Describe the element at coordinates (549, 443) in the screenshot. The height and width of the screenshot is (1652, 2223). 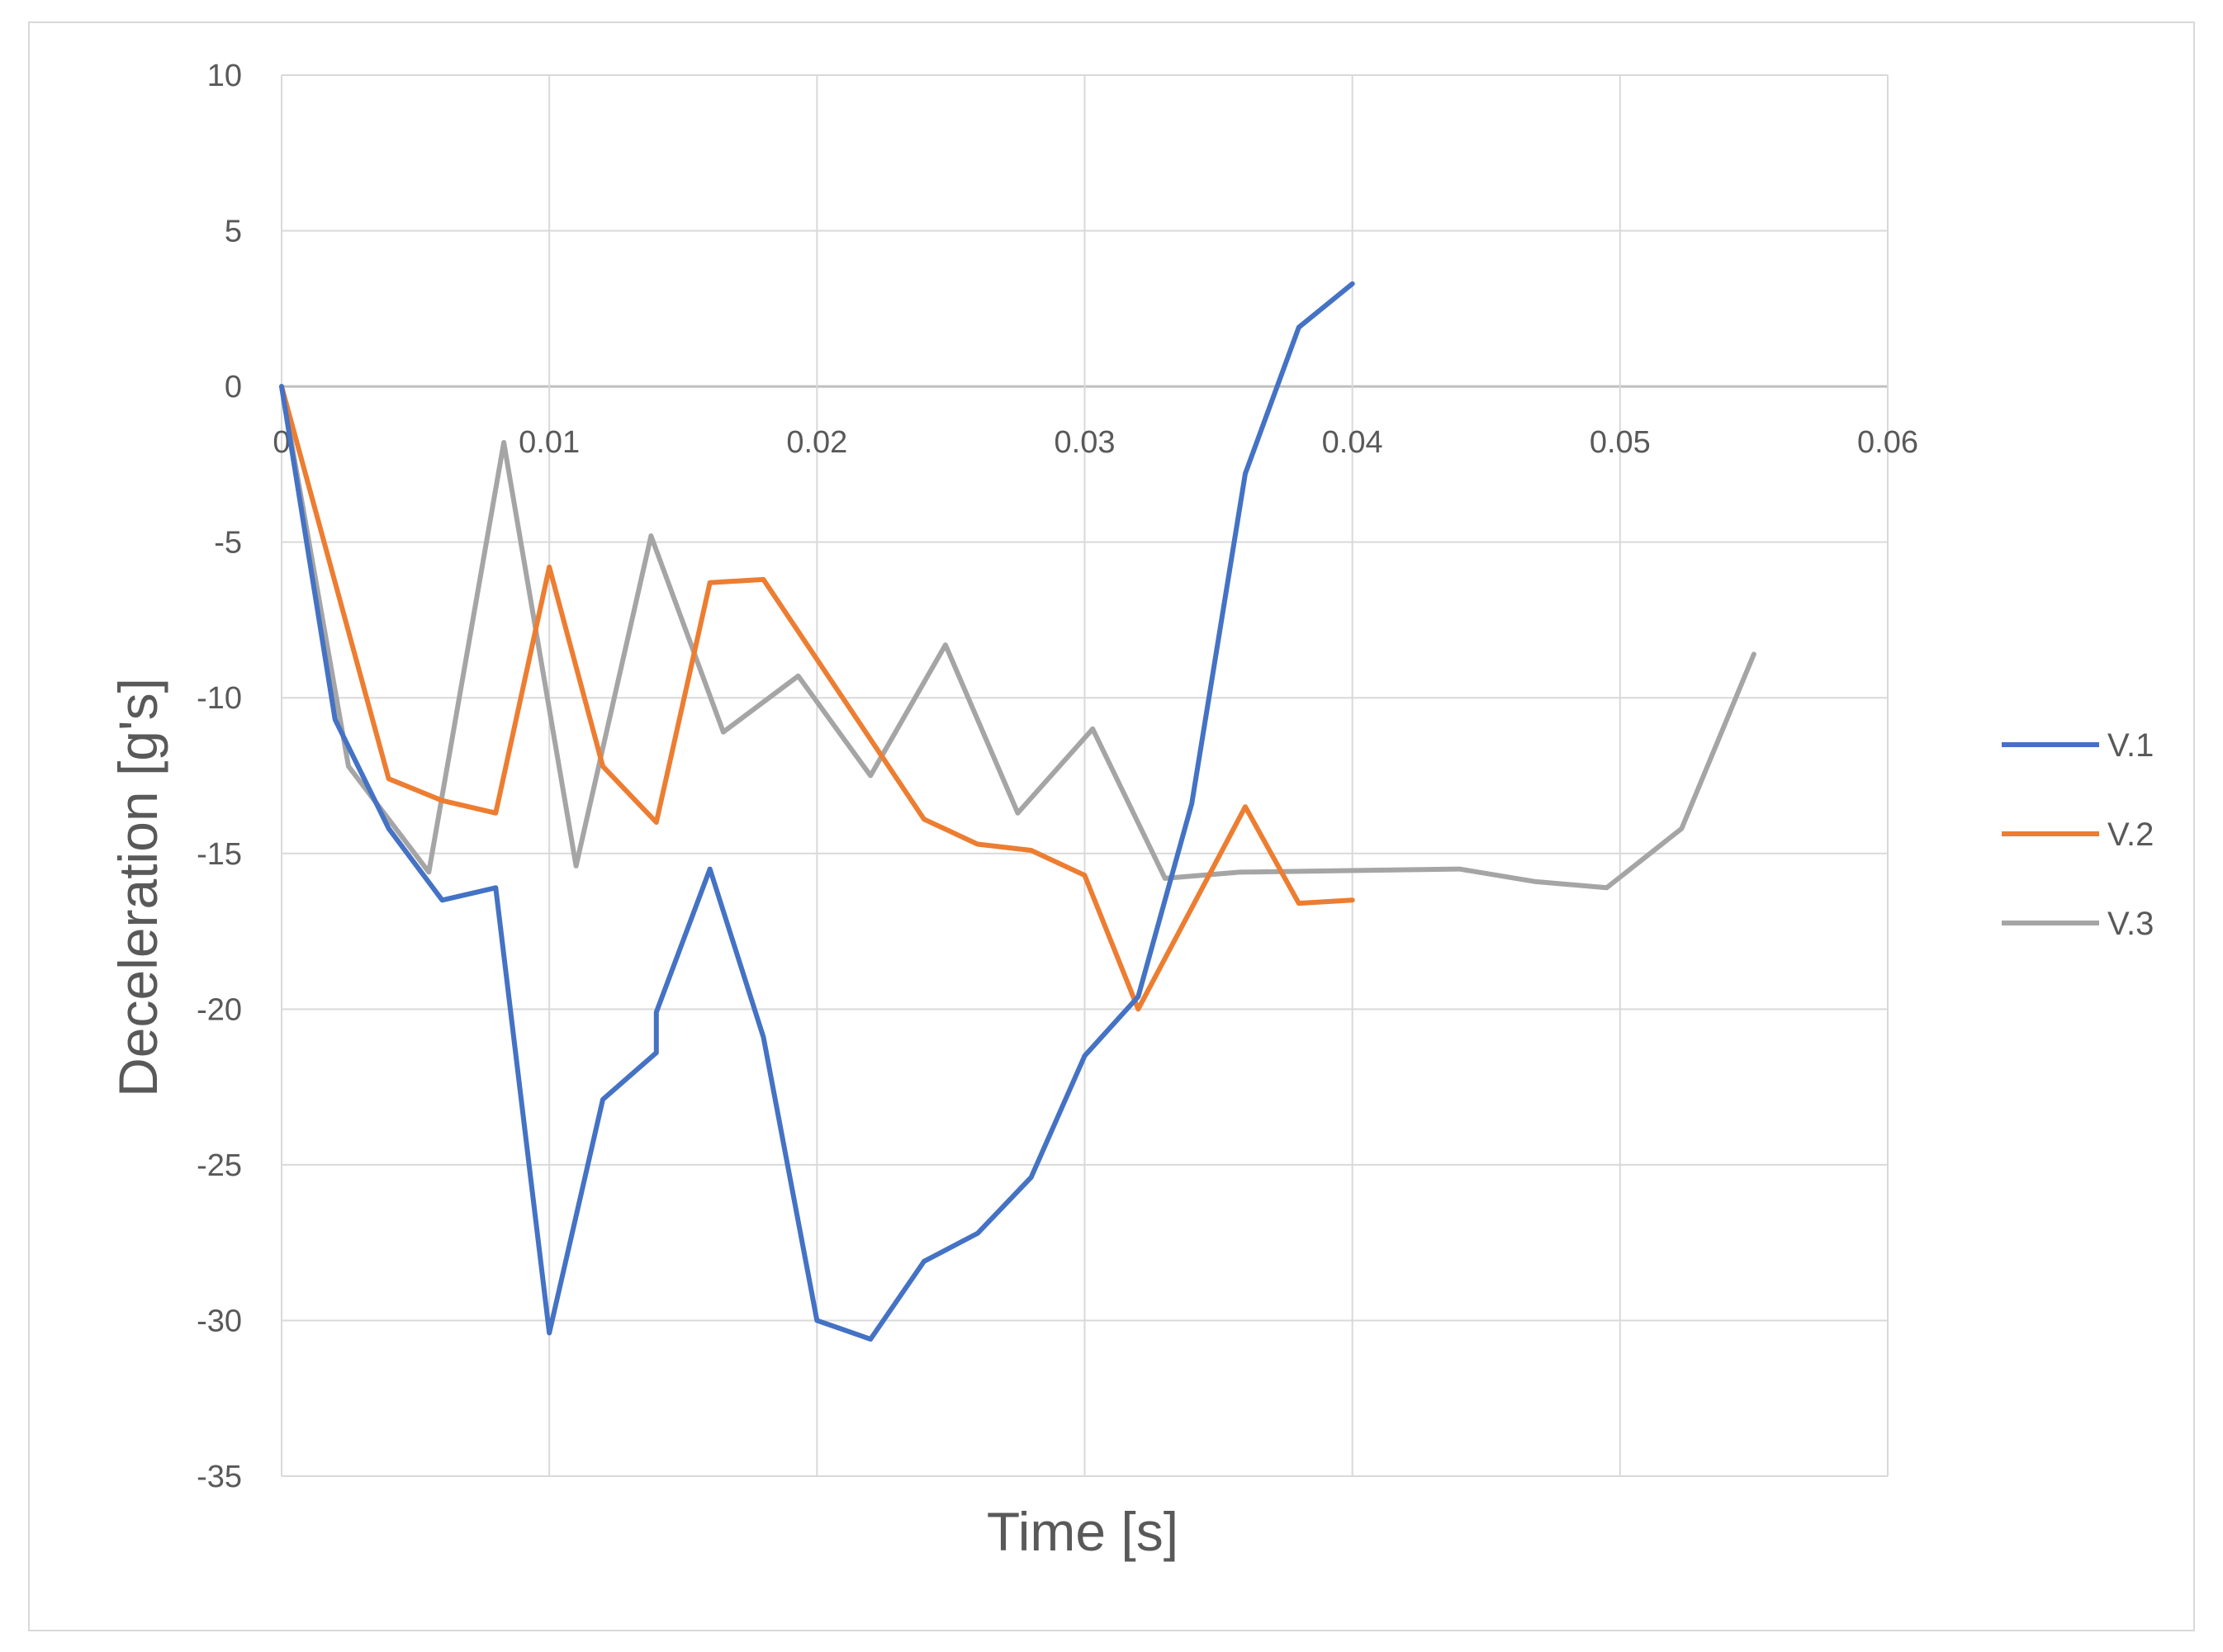
I see `x-tick-label: 0.01` at that location.